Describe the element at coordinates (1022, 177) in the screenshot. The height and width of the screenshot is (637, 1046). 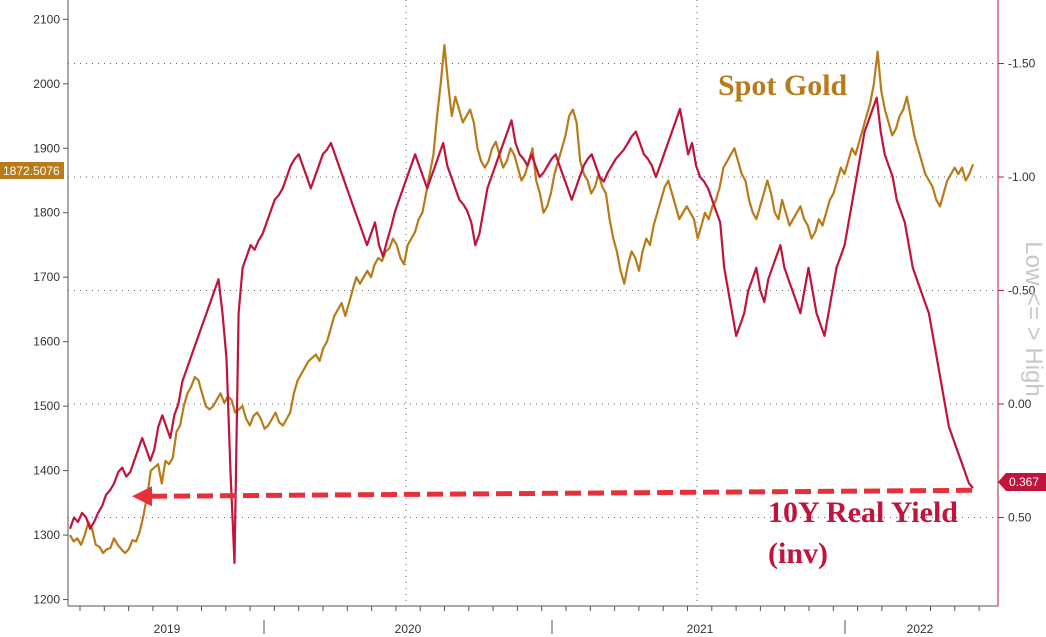
I see `right-tick-label: -1.00` at that location.